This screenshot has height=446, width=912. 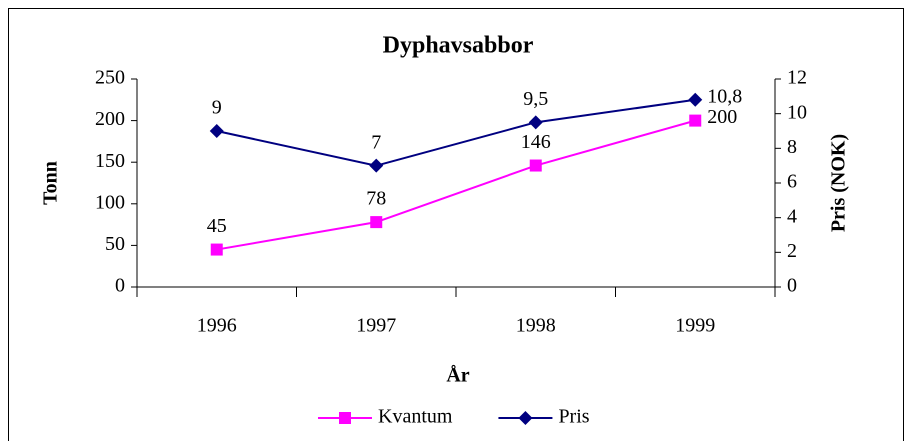 What do you see at coordinates (120, 286) in the screenshot?
I see `y-tick-label: 0` at bounding box center [120, 286].